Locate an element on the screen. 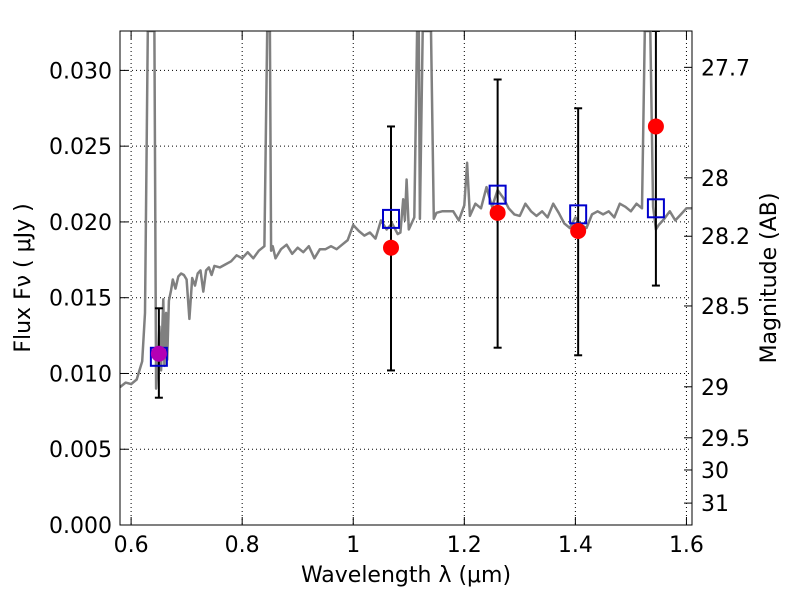 Image resolution: width=800 pixels, height=600 pixels. x-tick-label: 1.4 is located at coordinates (575, 545).